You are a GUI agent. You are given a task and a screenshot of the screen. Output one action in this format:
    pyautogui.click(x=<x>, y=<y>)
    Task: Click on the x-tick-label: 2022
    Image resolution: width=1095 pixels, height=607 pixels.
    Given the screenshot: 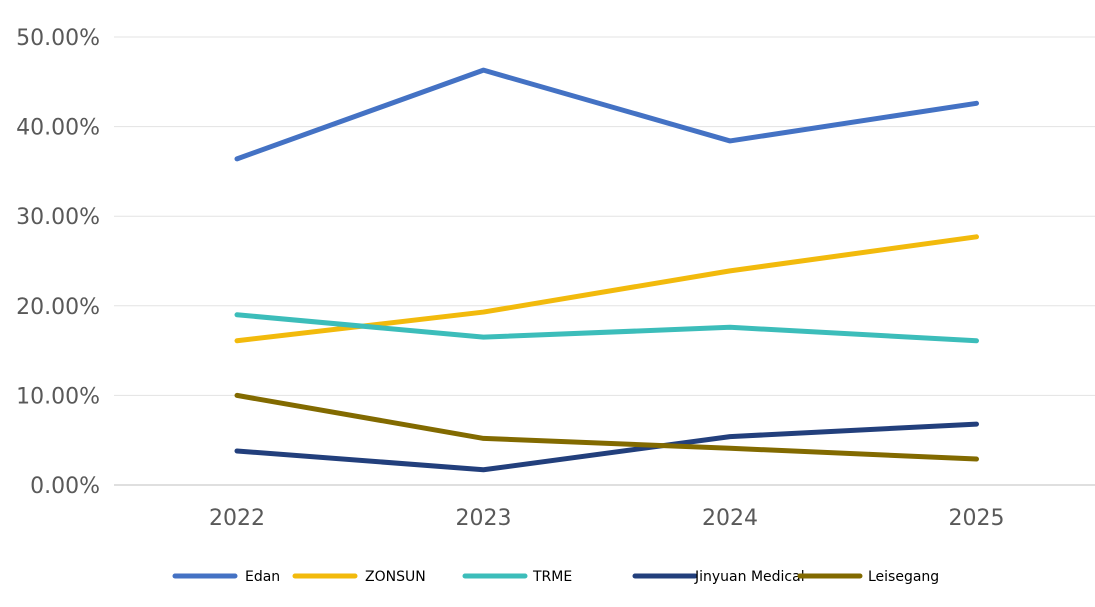 What is the action you would take?
    pyautogui.click(x=237, y=518)
    